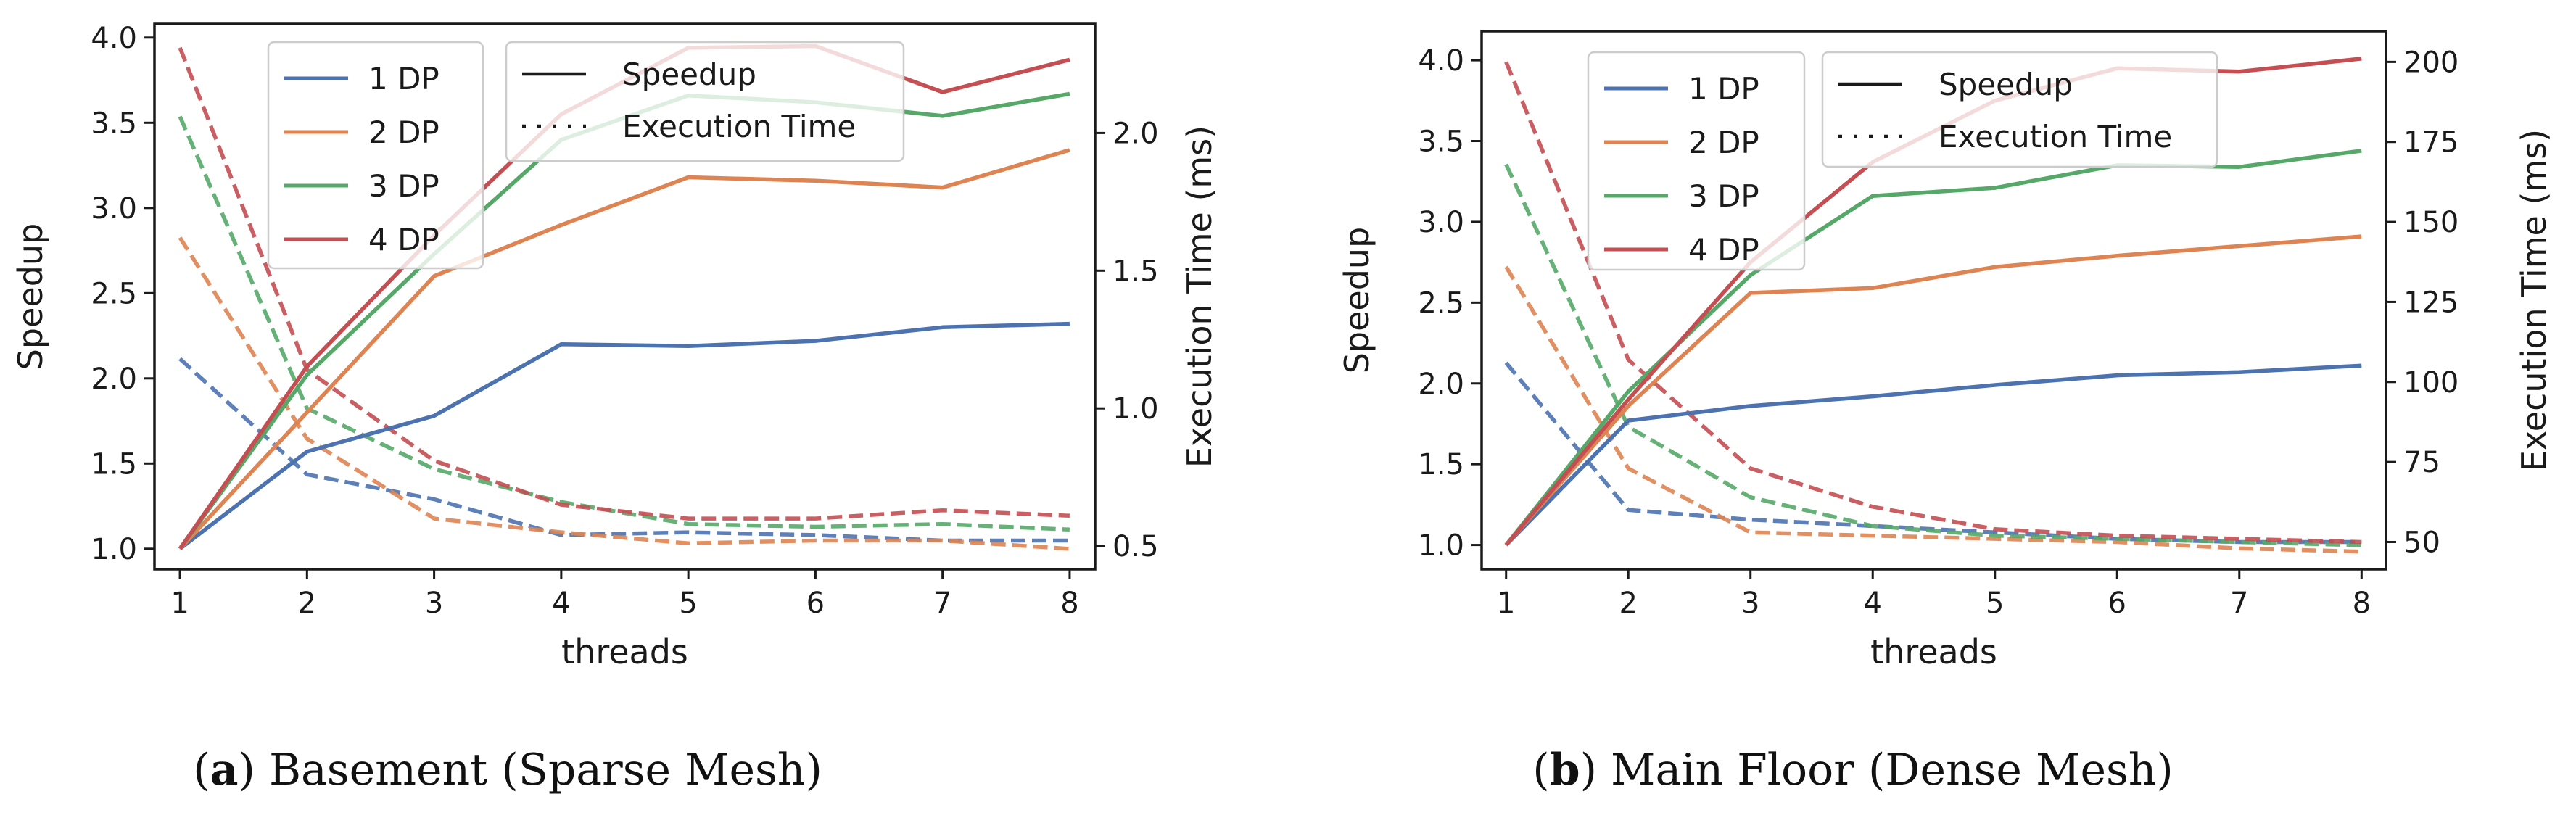 This screenshot has height=823, width=2576. Describe the element at coordinates (2421, 462) in the screenshot. I see `y2-tick-label: 75` at that location.